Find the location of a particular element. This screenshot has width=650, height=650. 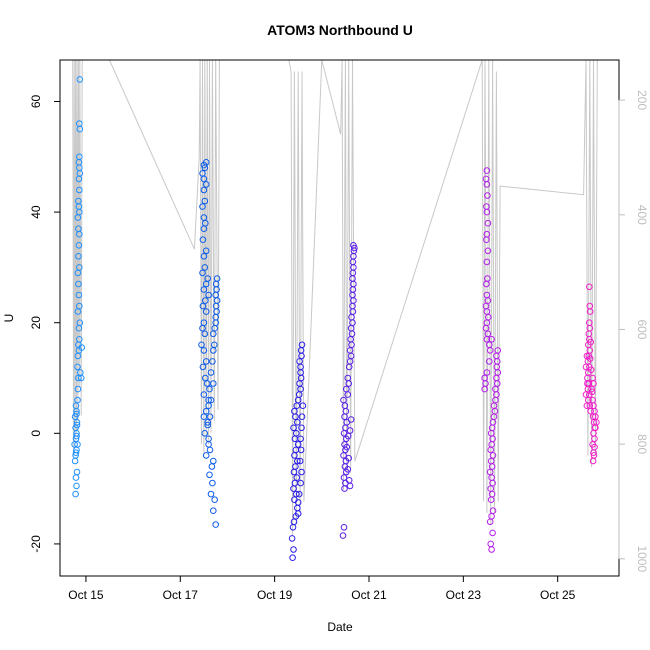

x-tick-label: Oct 21 is located at coordinates (369, 595).